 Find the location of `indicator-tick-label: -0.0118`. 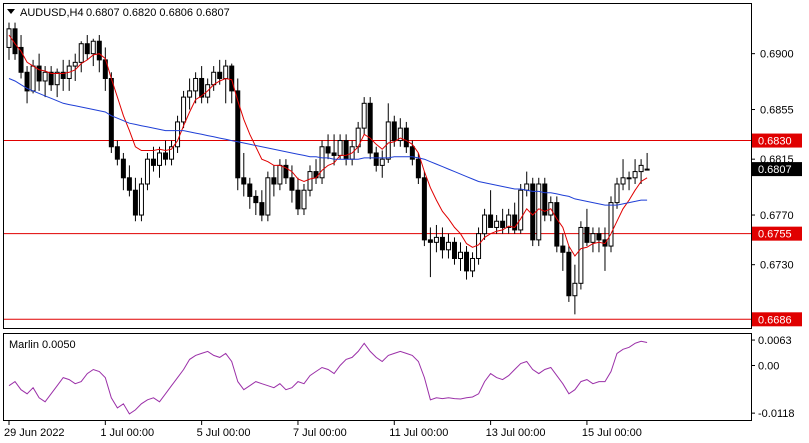

indicator-tick-label: -0.0118 is located at coordinates (776, 414).